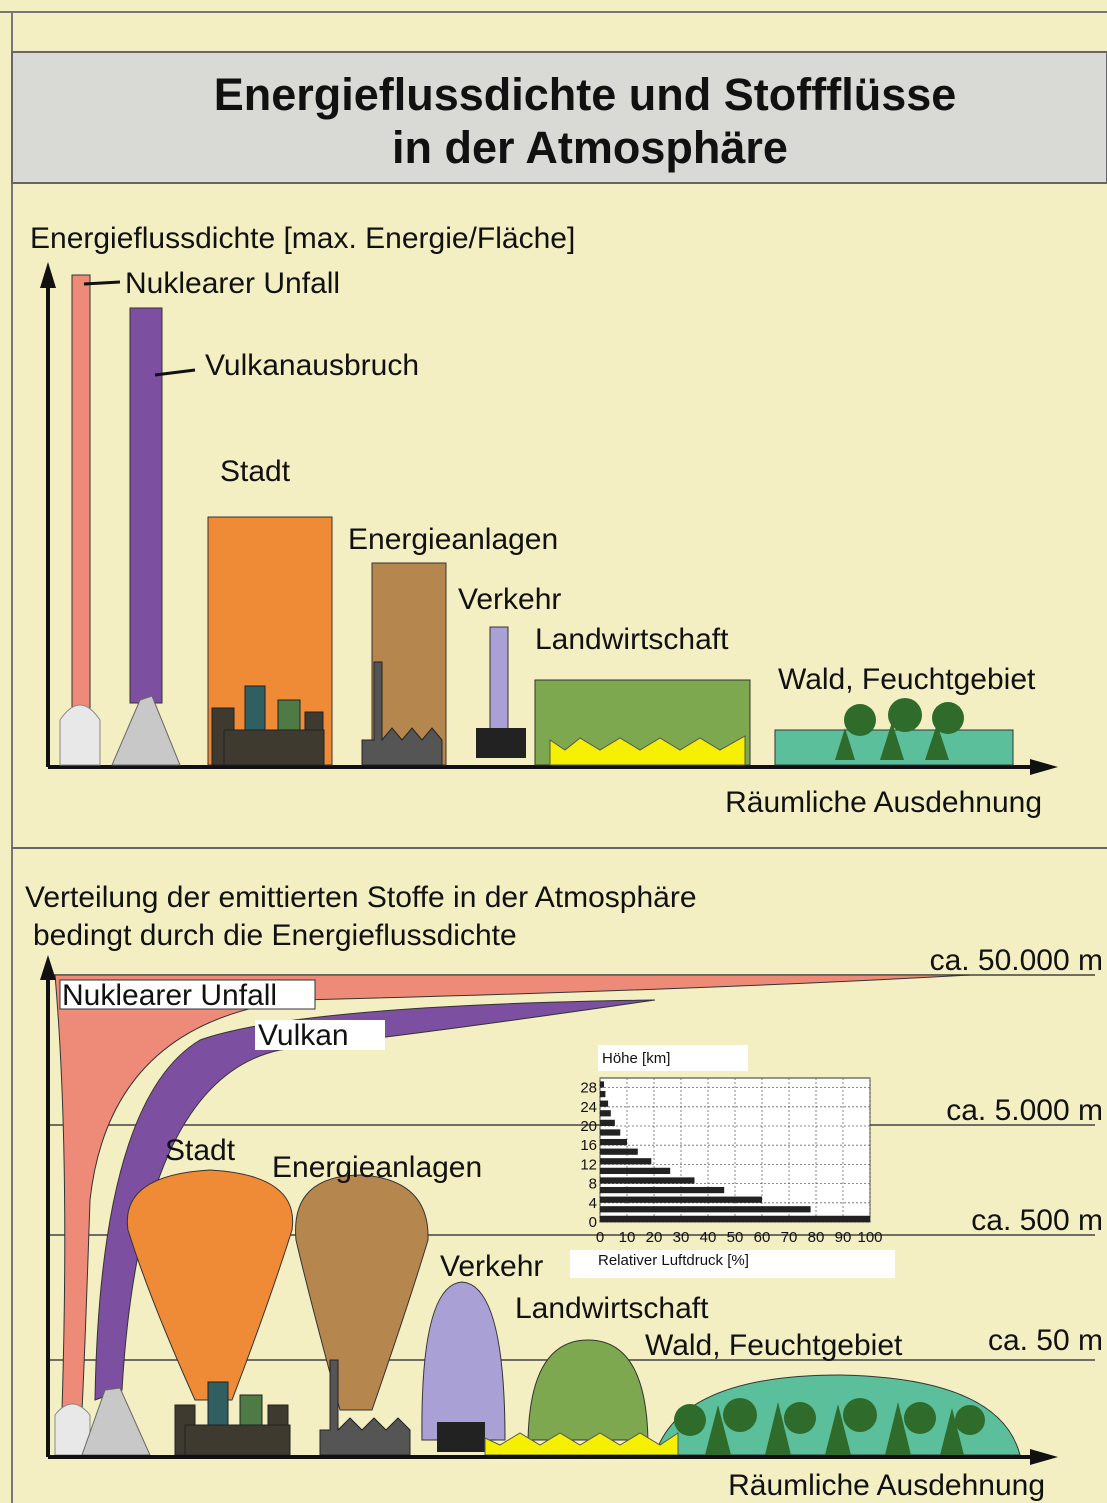 This screenshot has height=1503, width=1107. I want to click on inset-y-label: Höhe [km], so click(636, 1058).